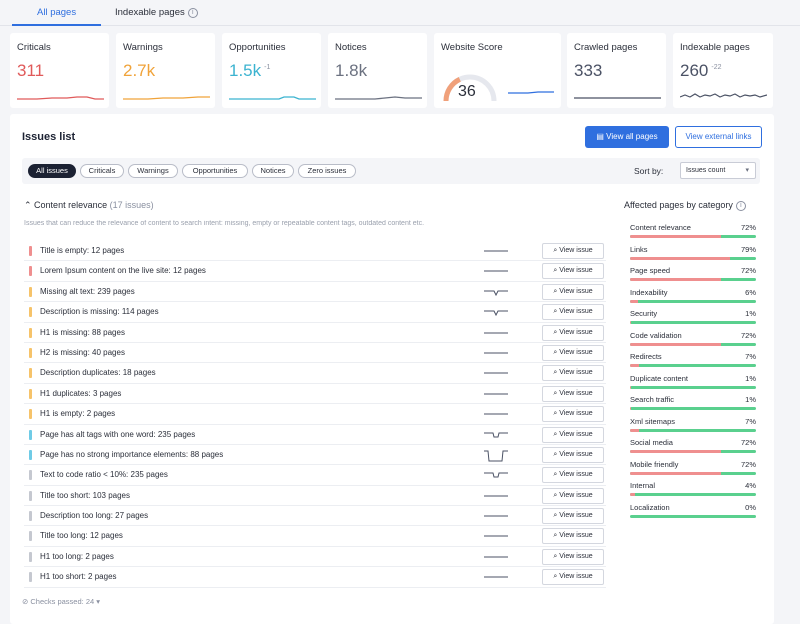 This screenshot has width=800, height=624. What do you see at coordinates (693, 406) in the screenshot?
I see `affected-category-item: Search traffic 1%` at bounding box center [693, 406].